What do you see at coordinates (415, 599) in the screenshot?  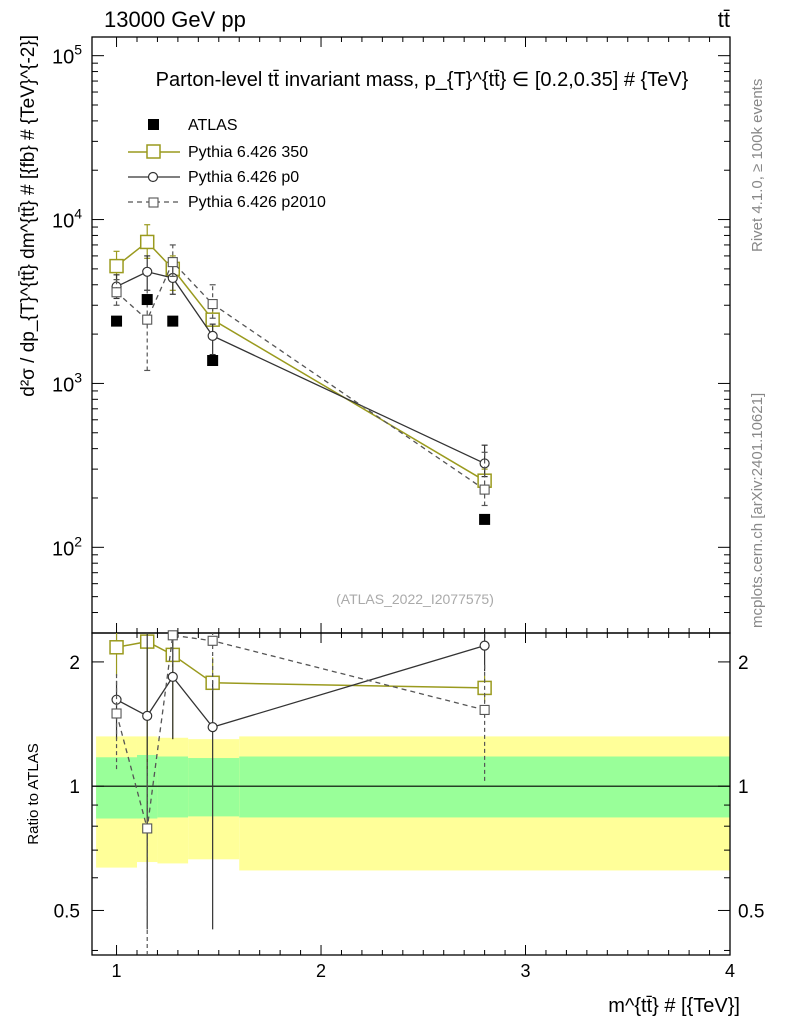 I see `analysis-watermark: (ATLAS_2022_I2077575)` at bounding box center [415, 599].